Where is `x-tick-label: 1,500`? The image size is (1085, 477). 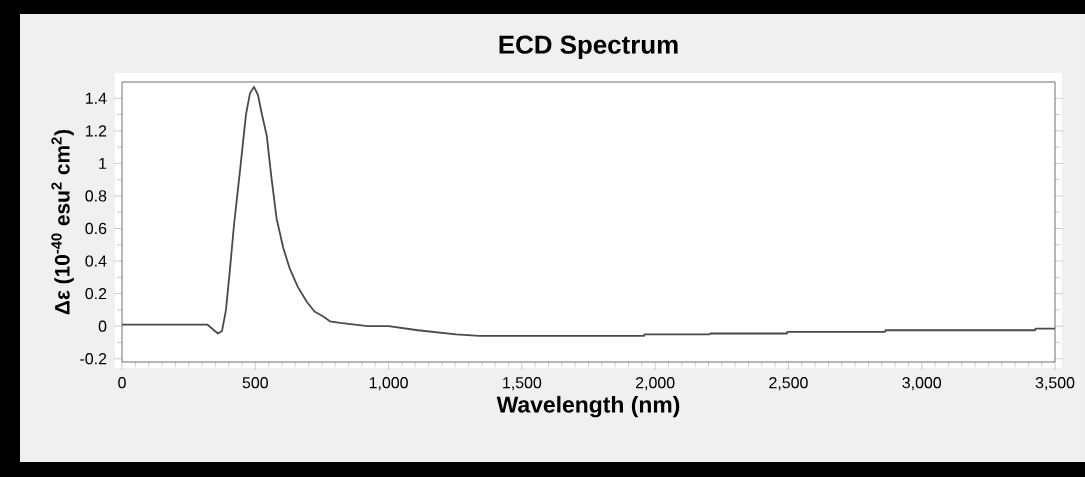
x-tick-label: 1,500 is located at coordinates (522, 384).